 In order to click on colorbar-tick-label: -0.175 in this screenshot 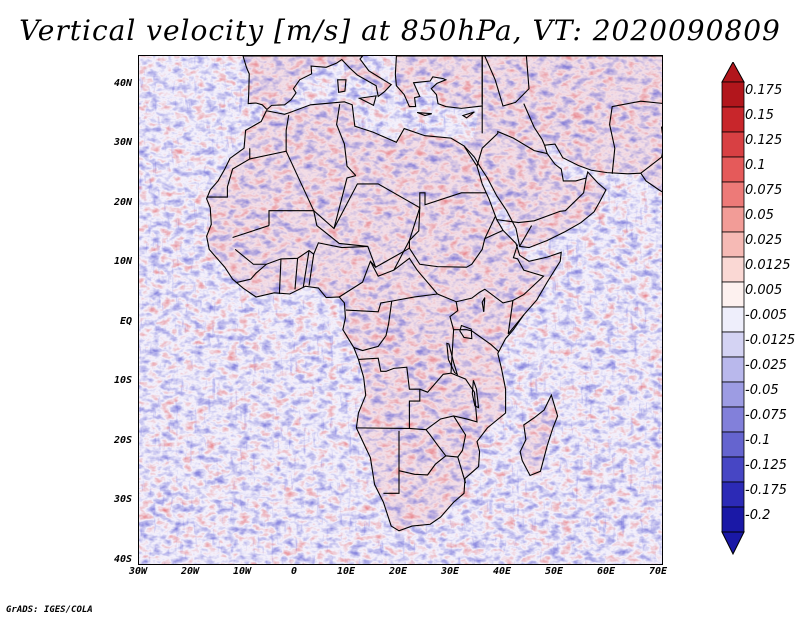, I will do `click(766, 490)`.